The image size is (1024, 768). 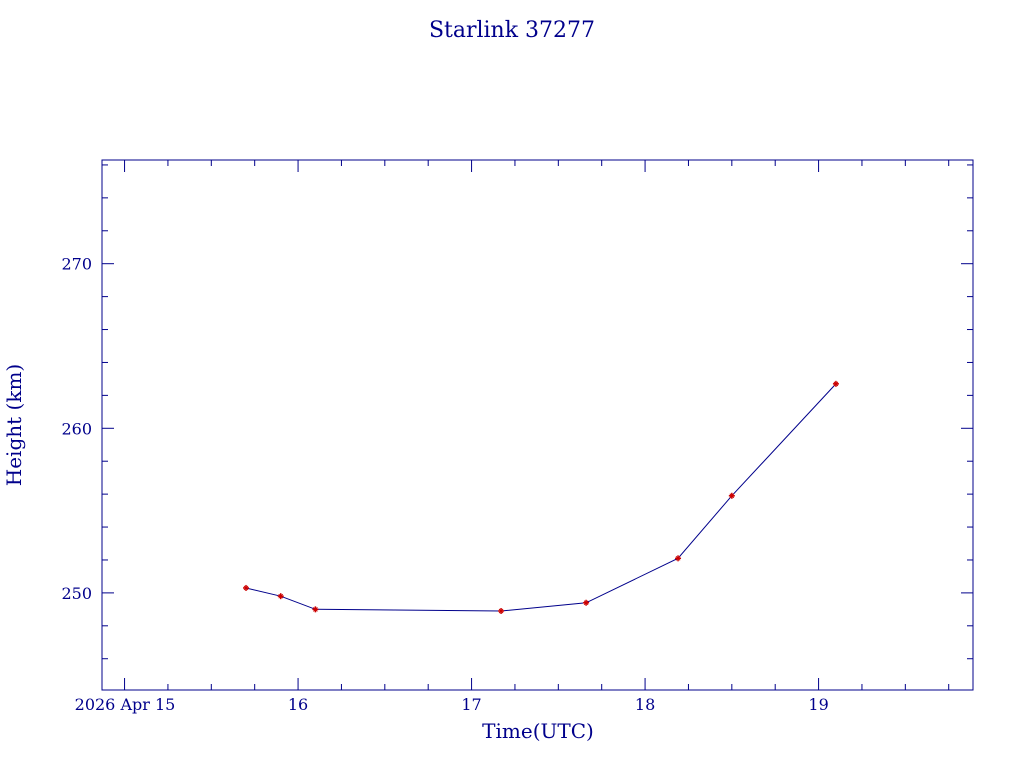 What do you see at coordinates (298, 704) in the screenshot?
I see `x-tick-label: 16` at bounding box center [298, 704].